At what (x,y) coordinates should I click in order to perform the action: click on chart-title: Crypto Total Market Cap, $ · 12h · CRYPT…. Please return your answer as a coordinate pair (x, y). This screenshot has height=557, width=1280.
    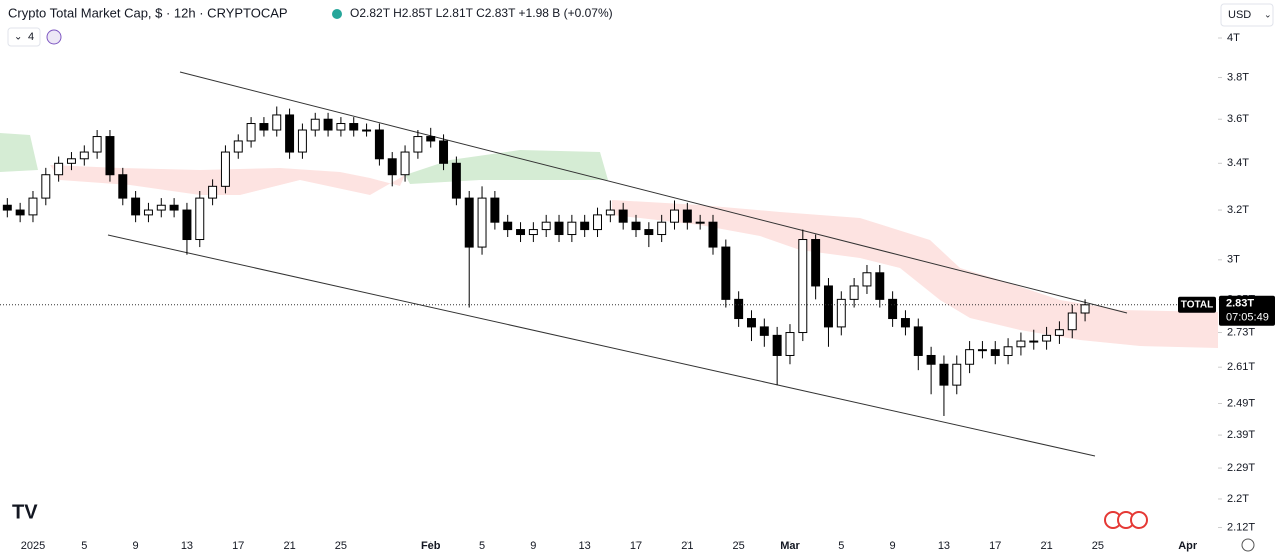
    Looking at the image, I should click on (148, 12).